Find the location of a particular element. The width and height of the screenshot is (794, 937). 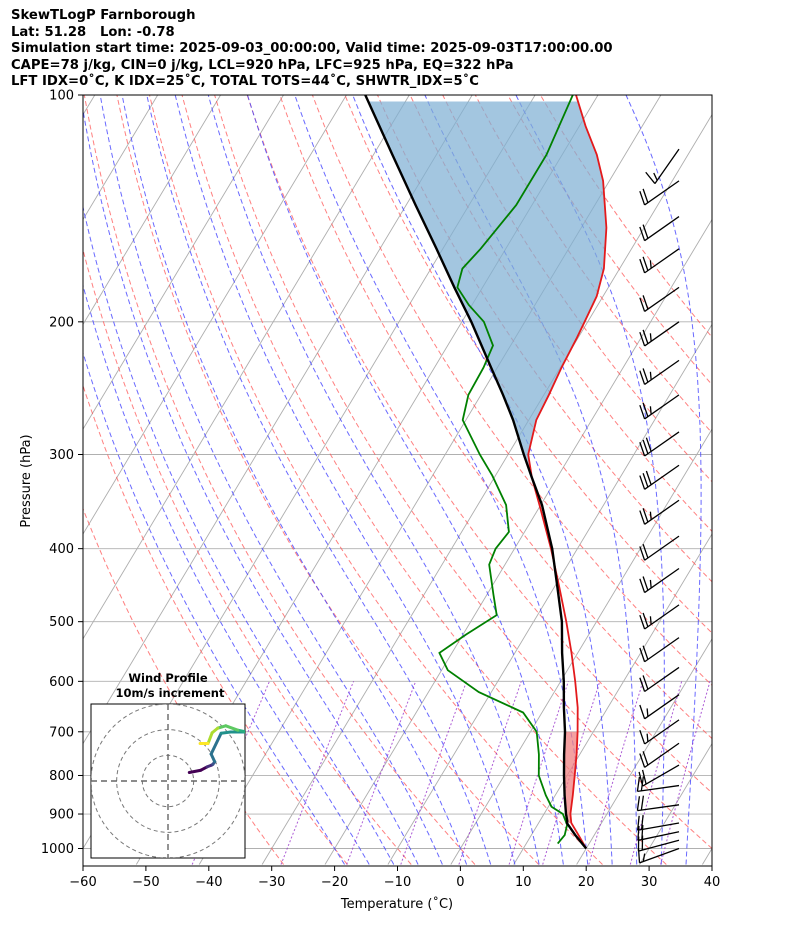

y-tick-label: 800 is located at coordinates (61, 776).